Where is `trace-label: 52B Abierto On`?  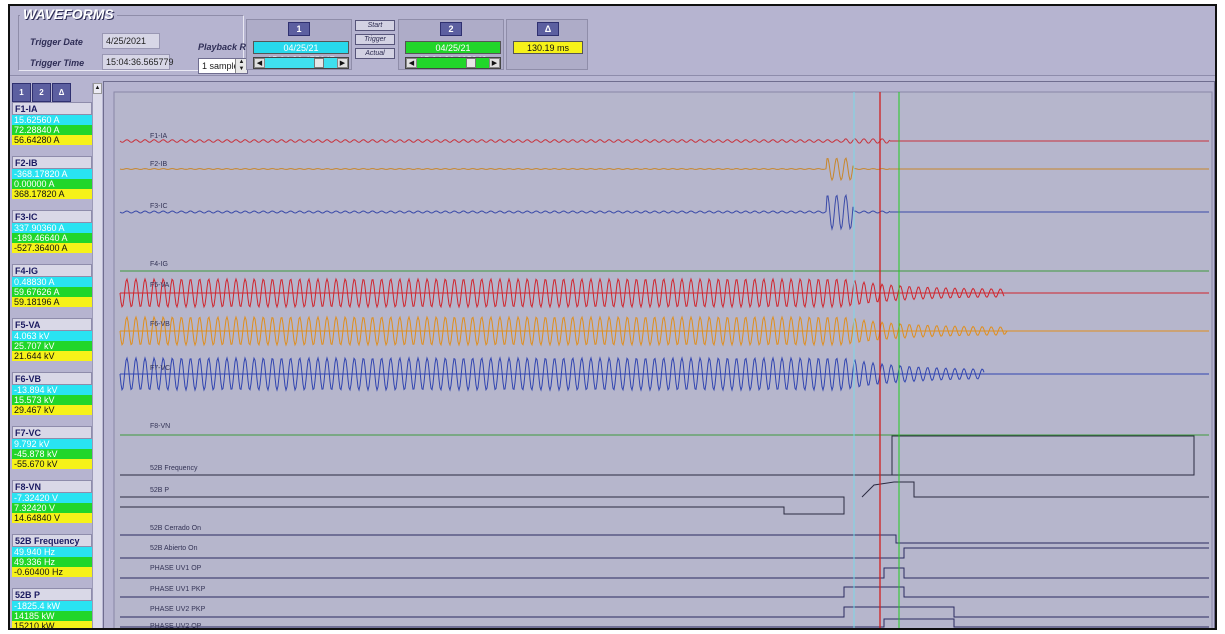
trace-label: 52B Abierto On is located at coordinates (174, 548).